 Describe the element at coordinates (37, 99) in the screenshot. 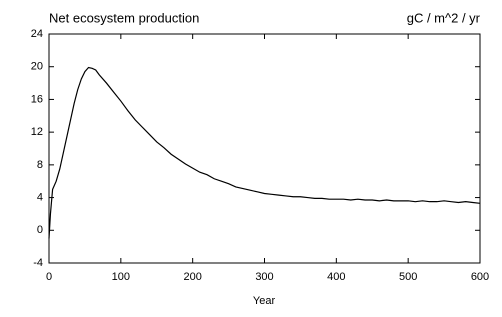

I see `y-tick-label: 16` at that location.